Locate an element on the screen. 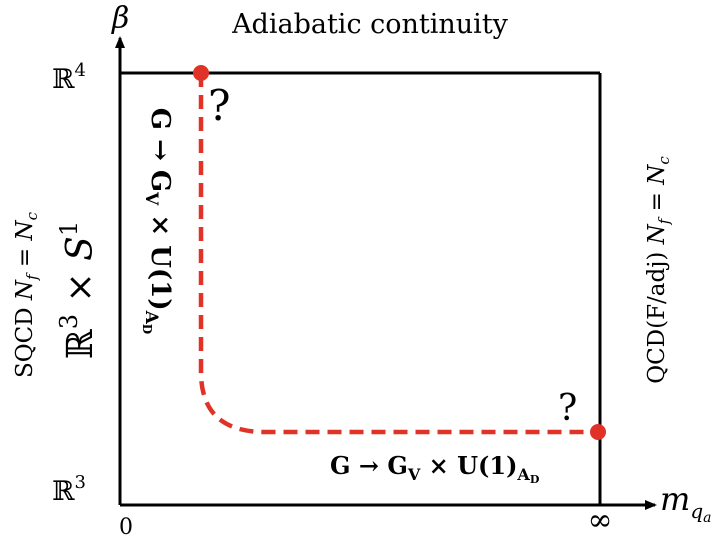 This screenshot has width=728, height=547. top-question-mark: ? is located at coordinates (219, 105).